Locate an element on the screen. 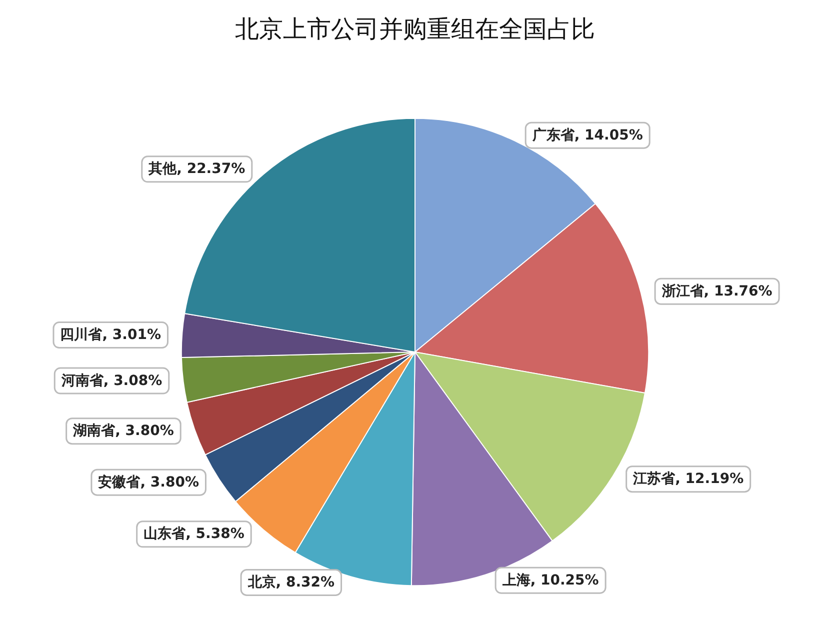 The height and width of the screenshot is (640, 830). slice-label: 安徽省, 3.80% is located at coordinates (148, 481).